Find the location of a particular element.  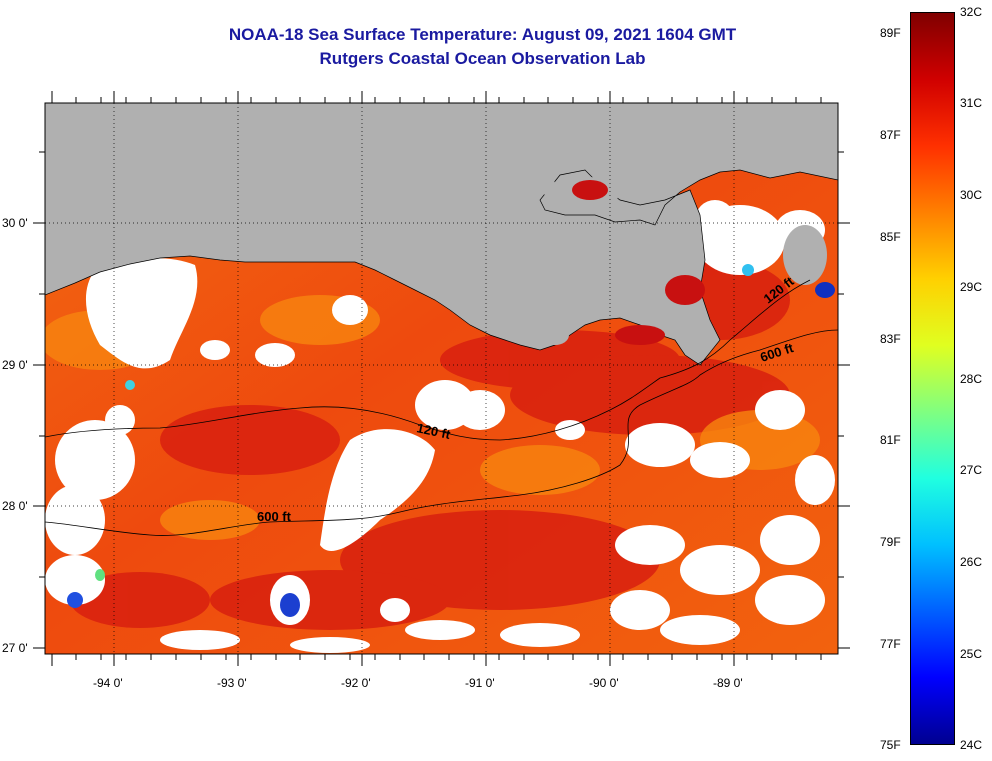

colorbar-label-27c: 27C is located at coordinates (971, 470).